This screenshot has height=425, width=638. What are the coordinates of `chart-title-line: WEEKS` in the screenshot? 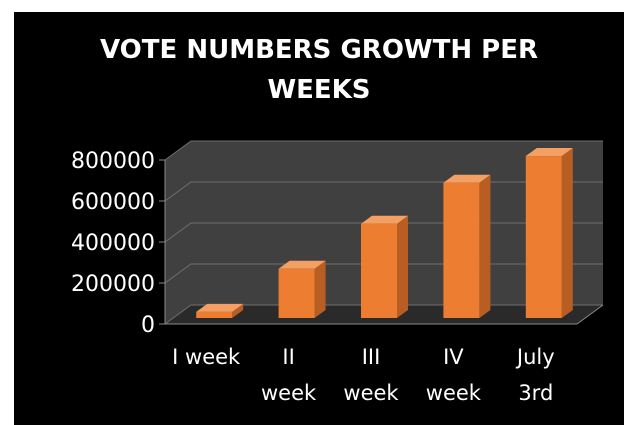 It's located at (318, 90).